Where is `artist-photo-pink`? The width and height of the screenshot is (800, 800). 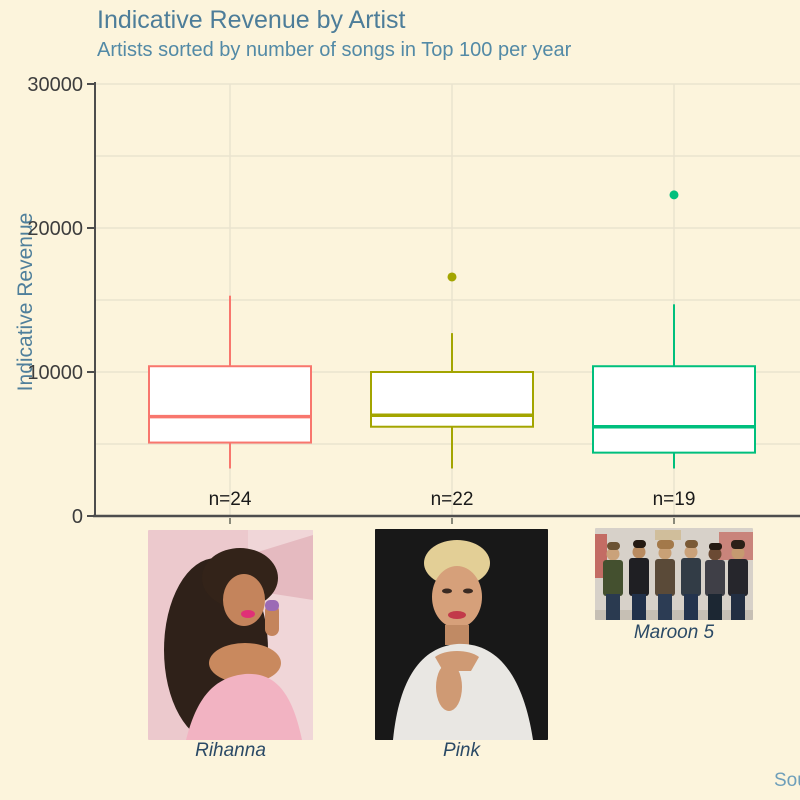 artist-photo-pink is located at coordinates (461, 634).